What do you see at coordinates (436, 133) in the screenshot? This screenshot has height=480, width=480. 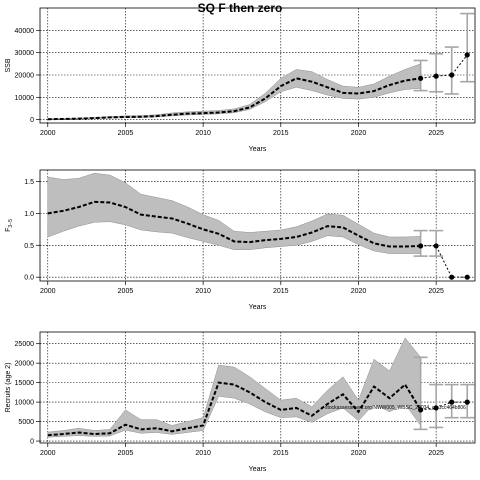 I see `ssb-x-tick-label: 2025` at bounding box center [436, 133].